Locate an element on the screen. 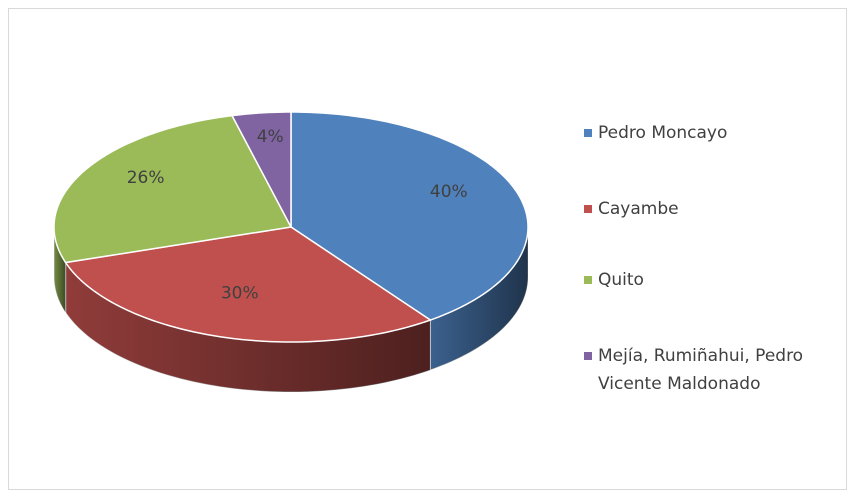  data-label: 30% is located at coordinates (240, 294).